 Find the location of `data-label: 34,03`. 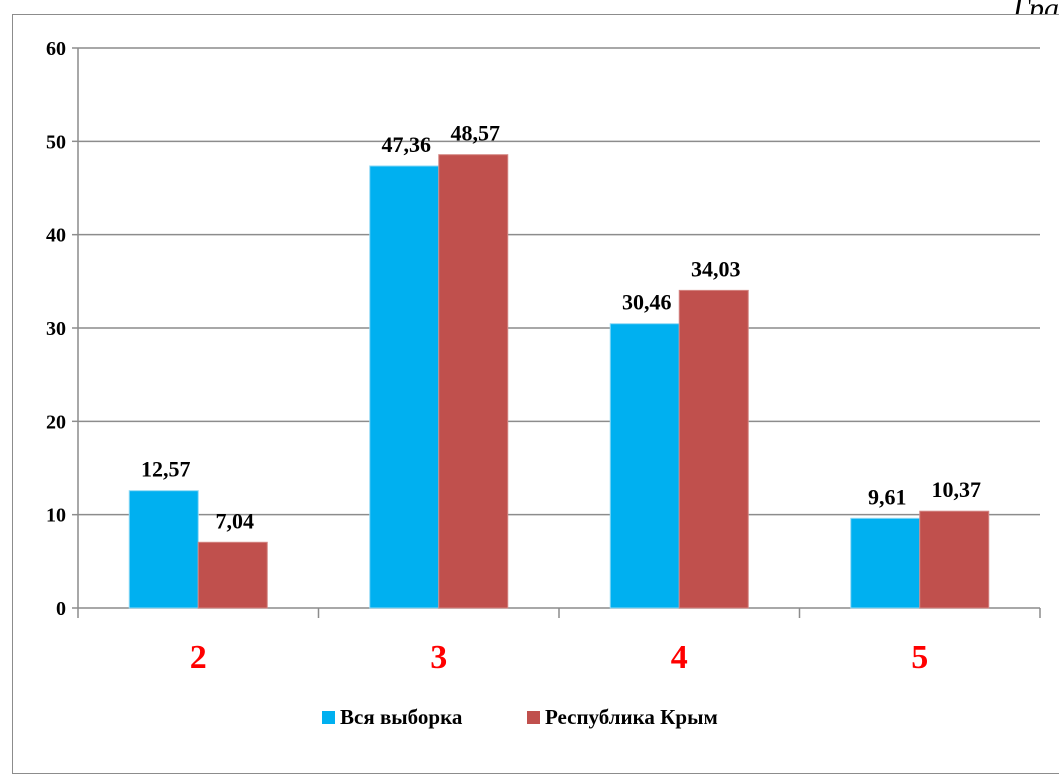

data-label: 34,03 is located at coordinates (716, 268).